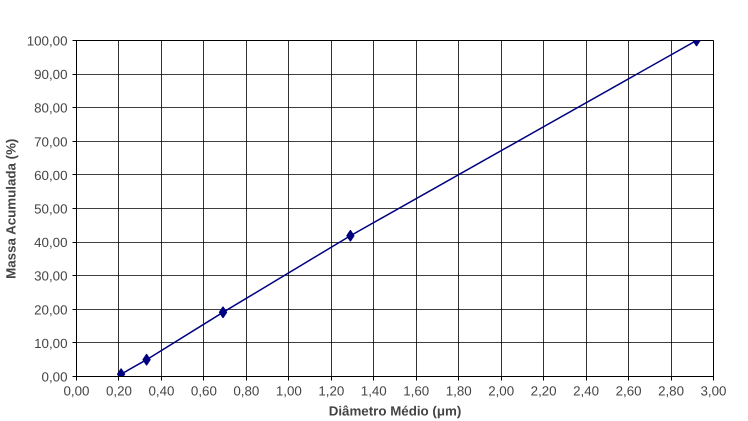 The image size is (748, 421). Describe the element at coordinates (51, 108) in the screenshot. I see `y-tick-label: 80,00` at that location.